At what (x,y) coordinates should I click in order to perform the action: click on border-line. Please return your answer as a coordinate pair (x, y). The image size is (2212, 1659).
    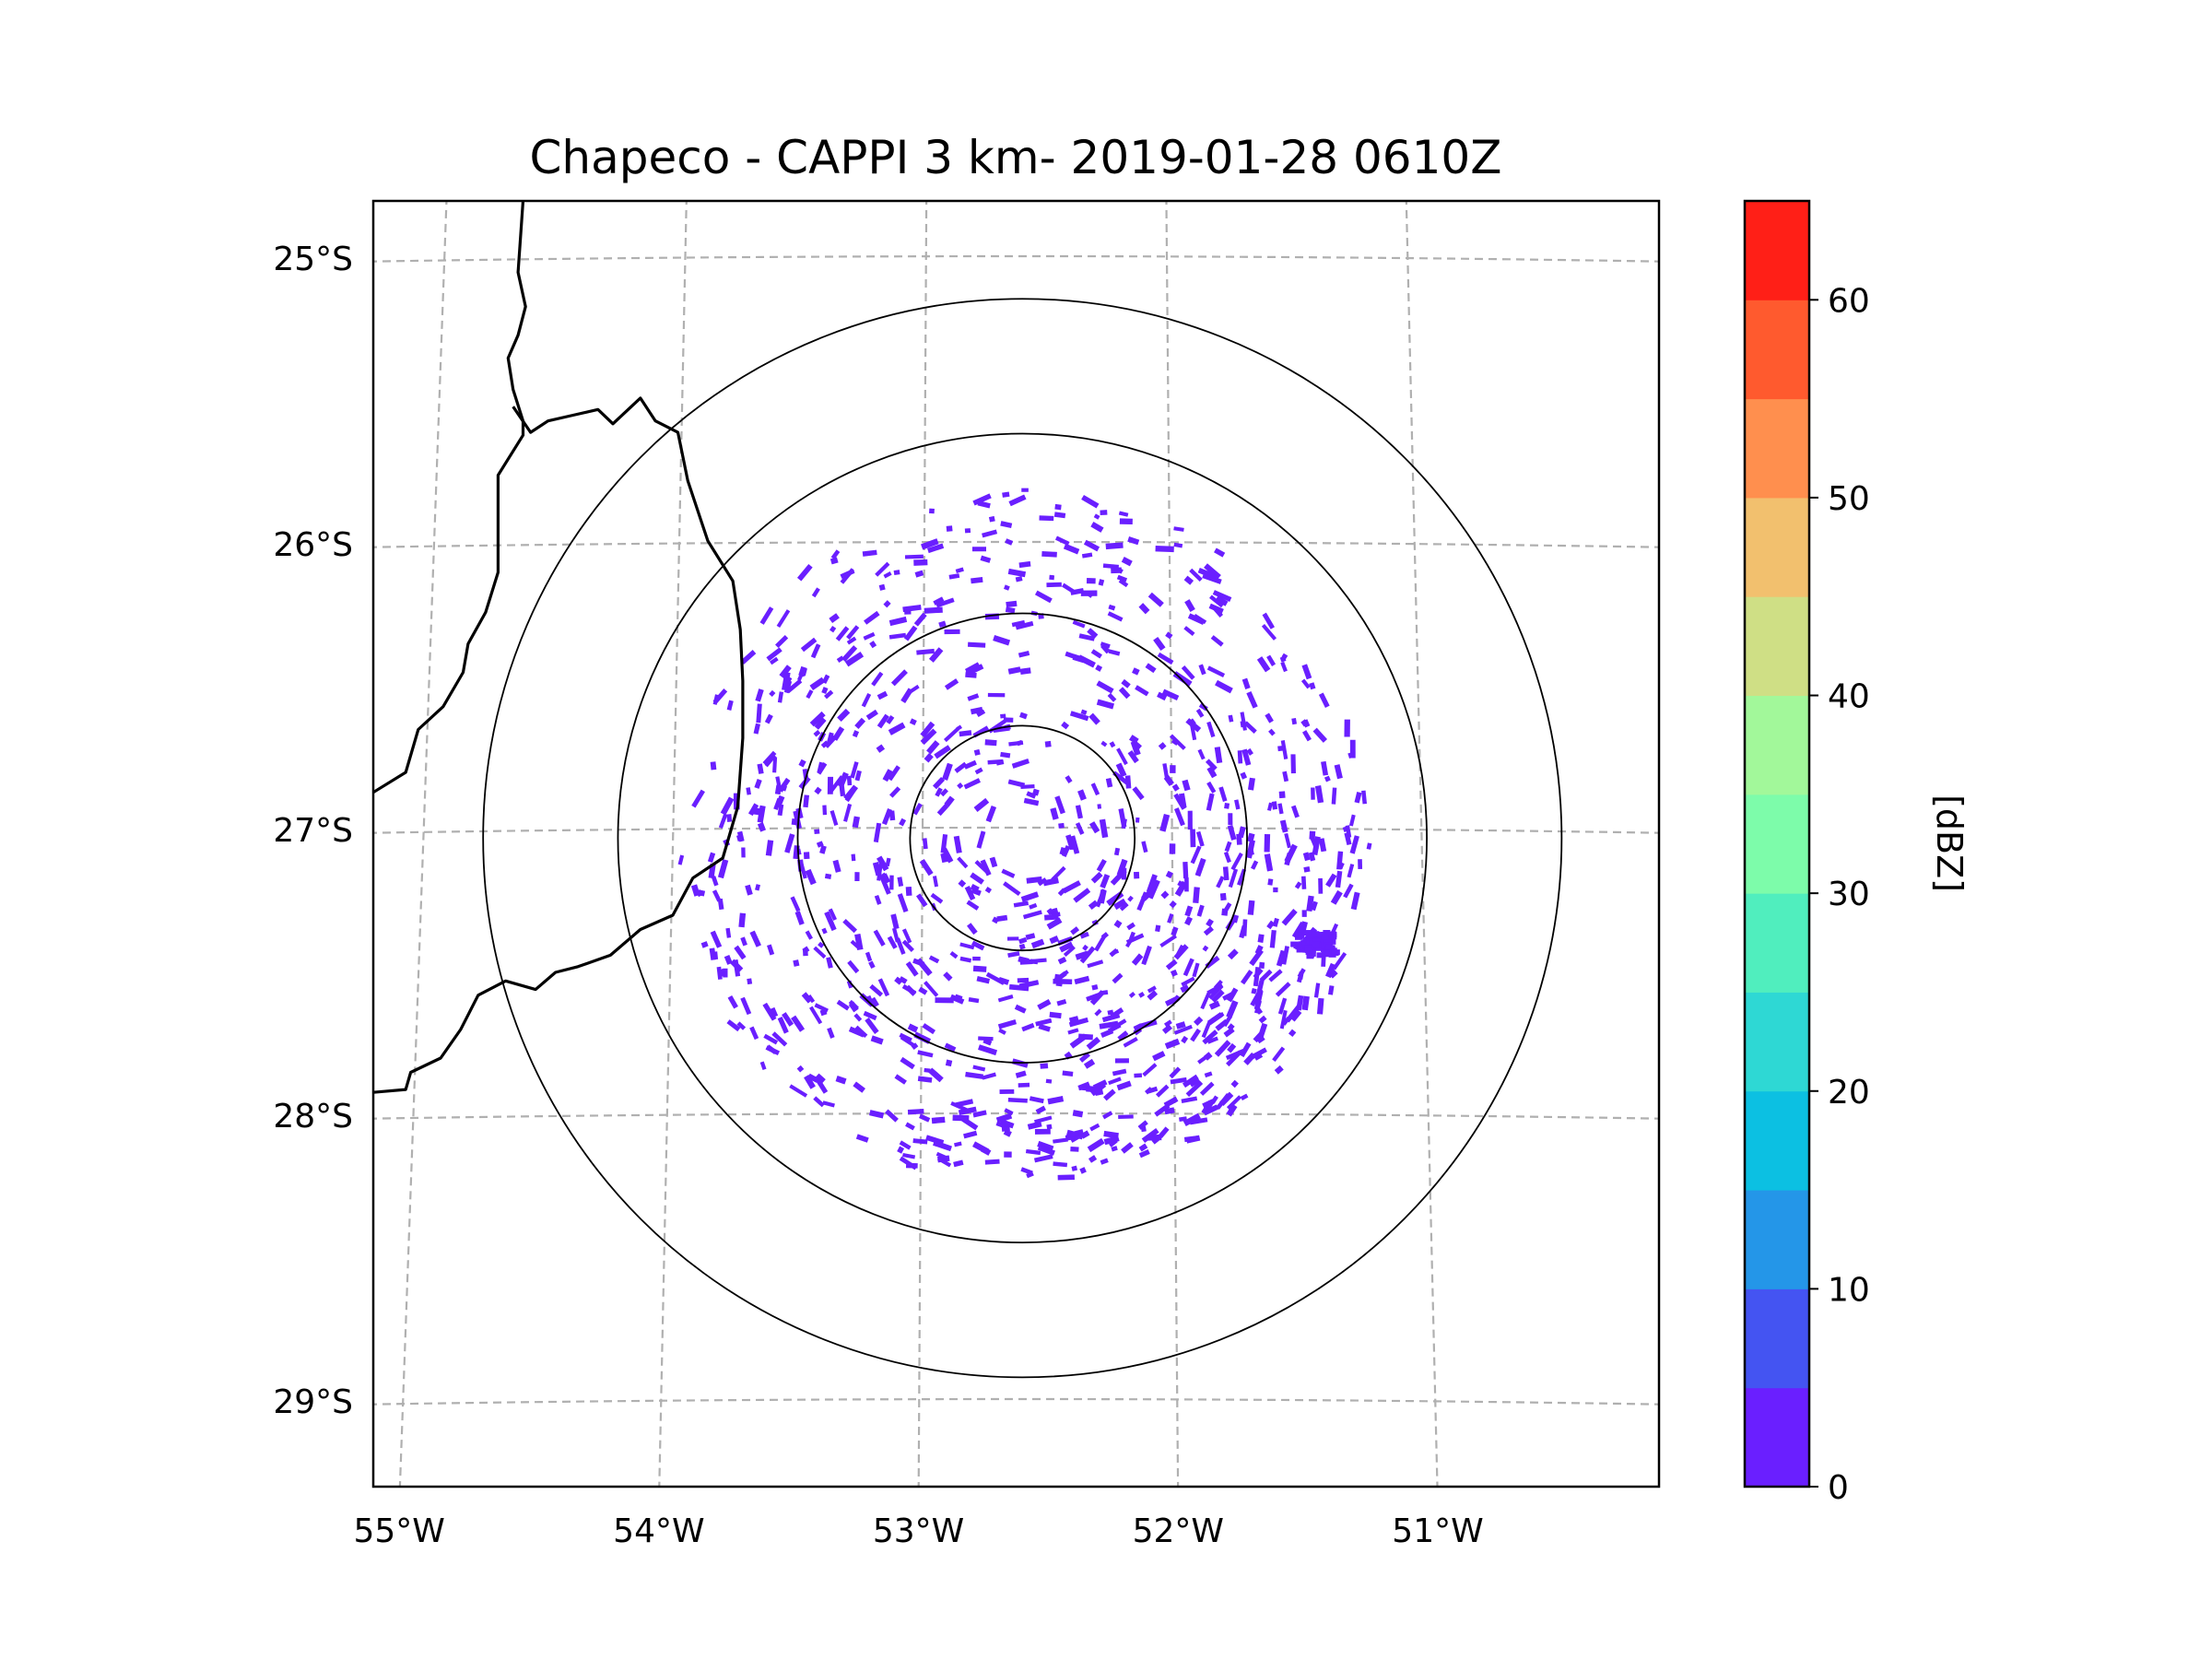
    Looking at the image, I should click on (450, 497).